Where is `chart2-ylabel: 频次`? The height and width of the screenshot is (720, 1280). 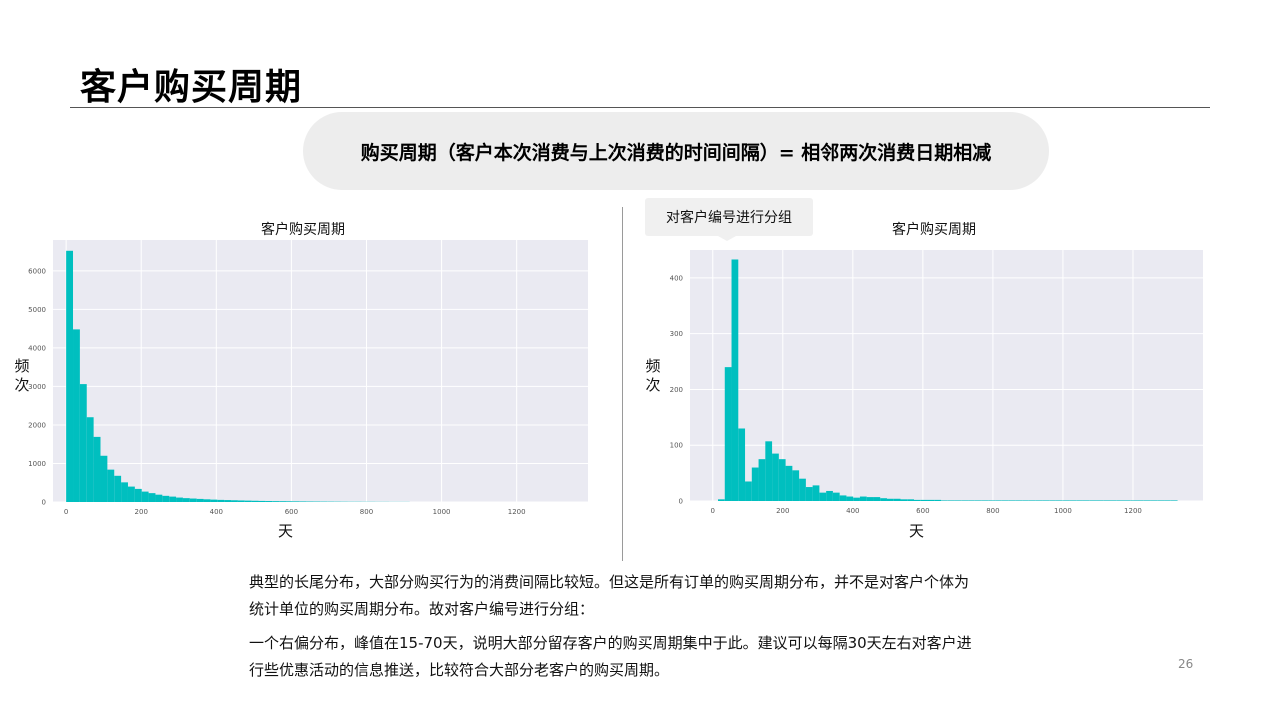
chart2-ylabel: 频次 is located at coordinates (653, 375).